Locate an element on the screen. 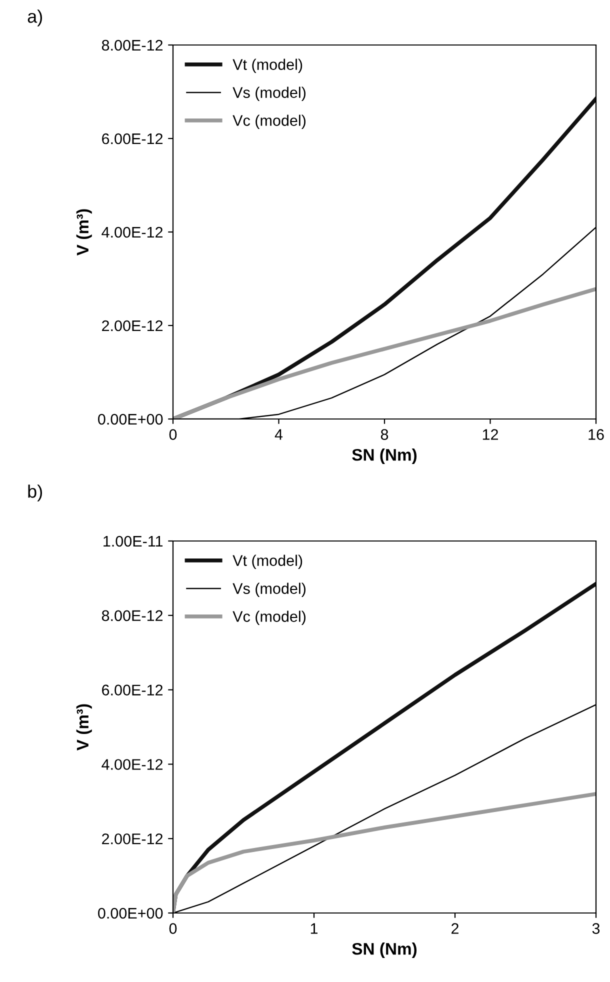 The image size is (610, 982). x-tick-label: 16 is located at coordinates (596, 434).